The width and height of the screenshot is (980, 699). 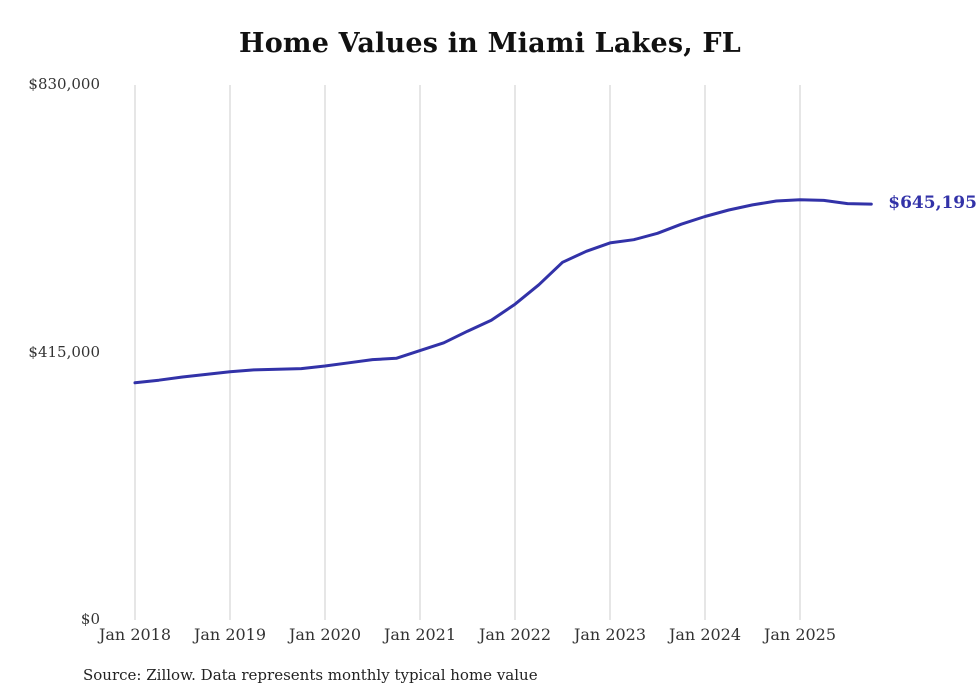 What do you see at coordinates (135, 634) in the screenshot?
I see `x-tick-label: Jan 2018` at bounding box center [135, 634].